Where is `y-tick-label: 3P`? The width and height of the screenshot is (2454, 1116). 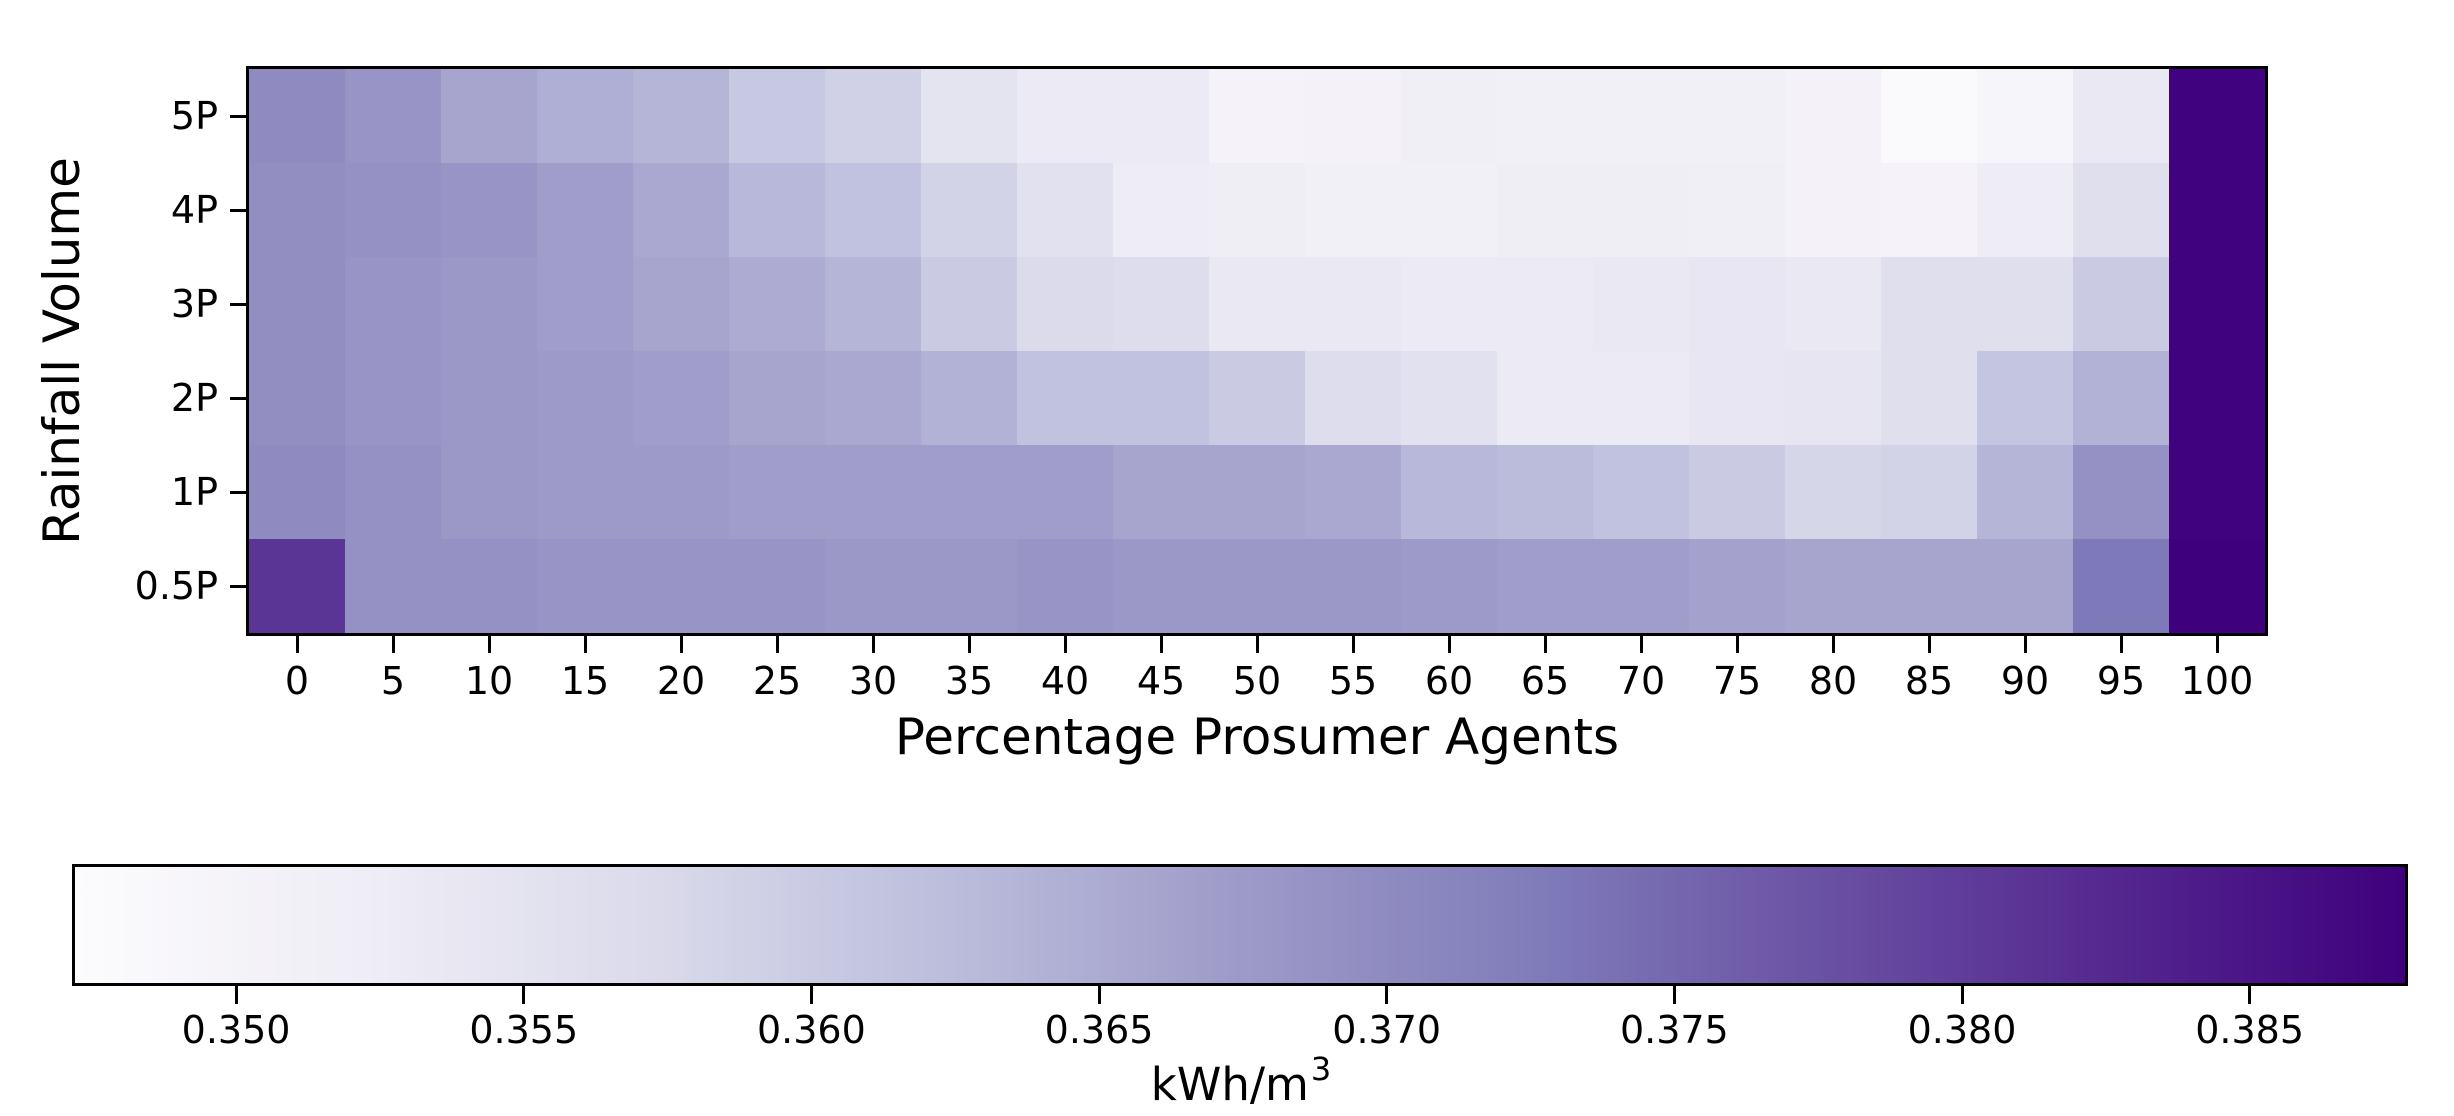
y-tick-label: 3P is located at coordinates (194, 304).